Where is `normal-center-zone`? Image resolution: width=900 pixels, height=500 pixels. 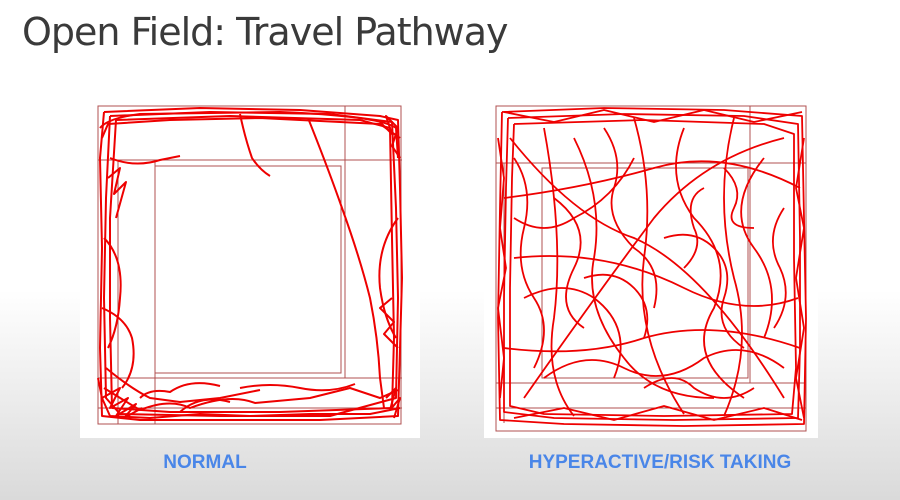 normal-center-zone is located at coordinates (248, 269).